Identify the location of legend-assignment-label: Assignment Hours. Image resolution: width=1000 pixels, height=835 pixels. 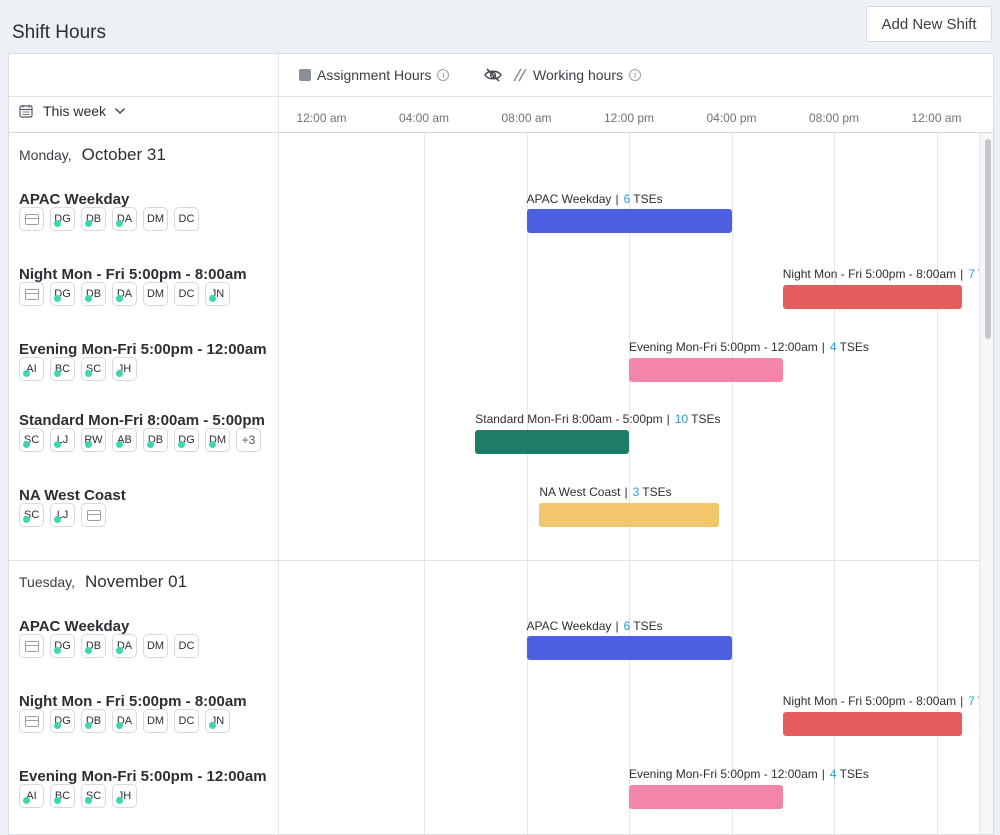
(374, 75).